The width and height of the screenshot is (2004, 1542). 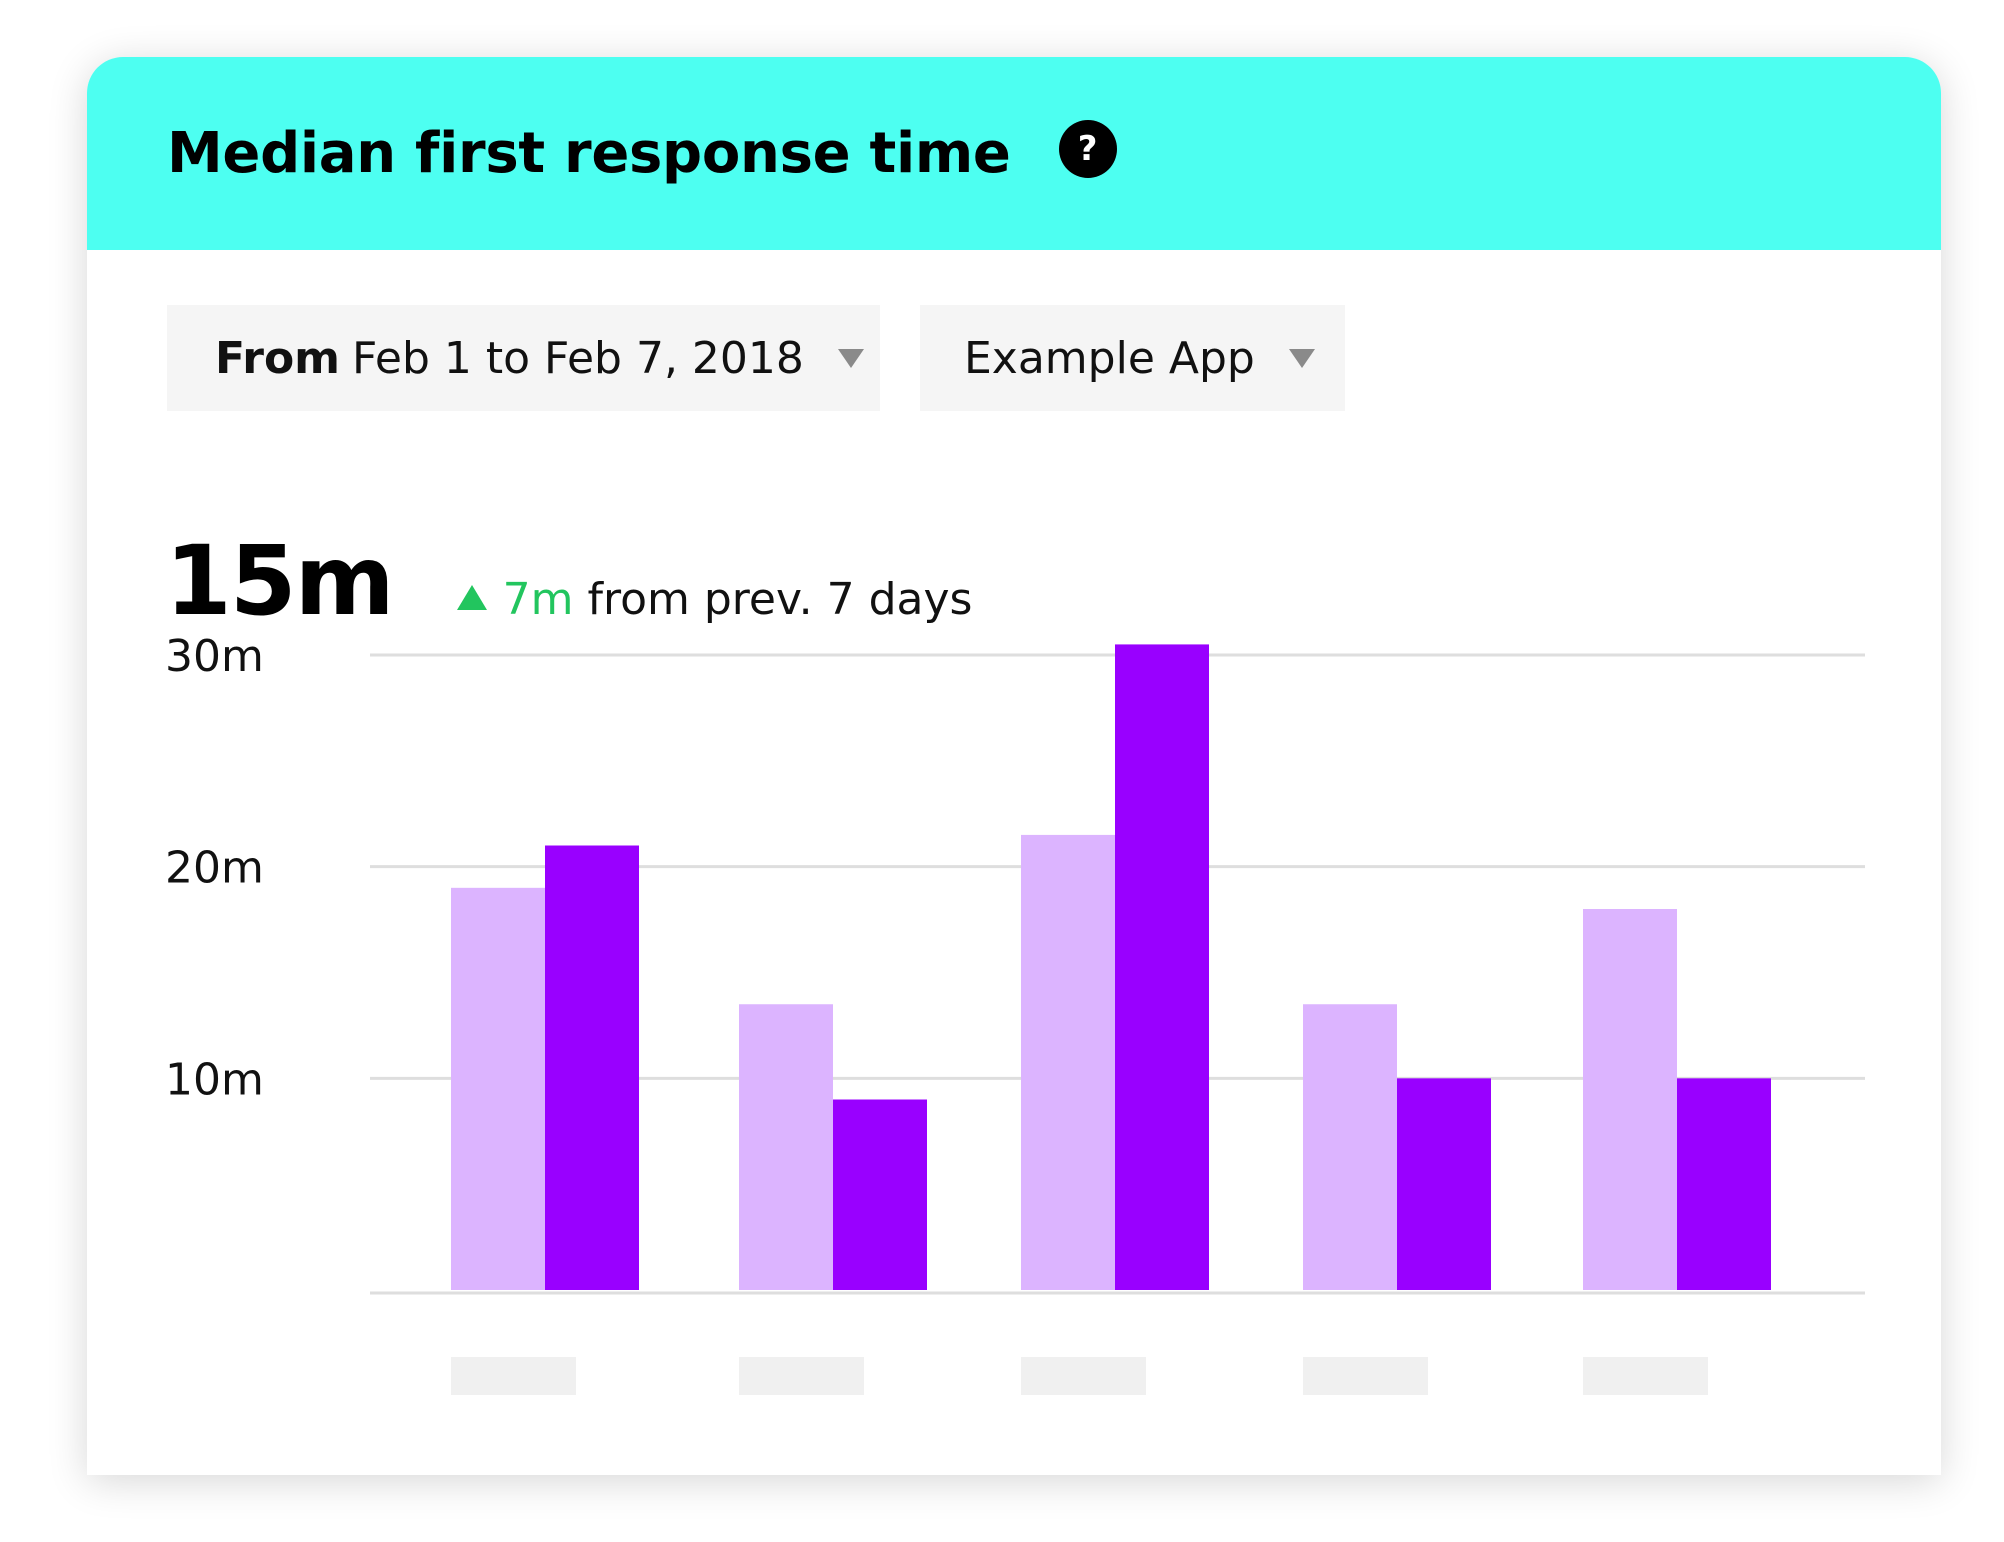 What do you see at coordinates (538, 599) in the screenshot?
I see `delta-value: 7m` at bounding box center [538, 599].